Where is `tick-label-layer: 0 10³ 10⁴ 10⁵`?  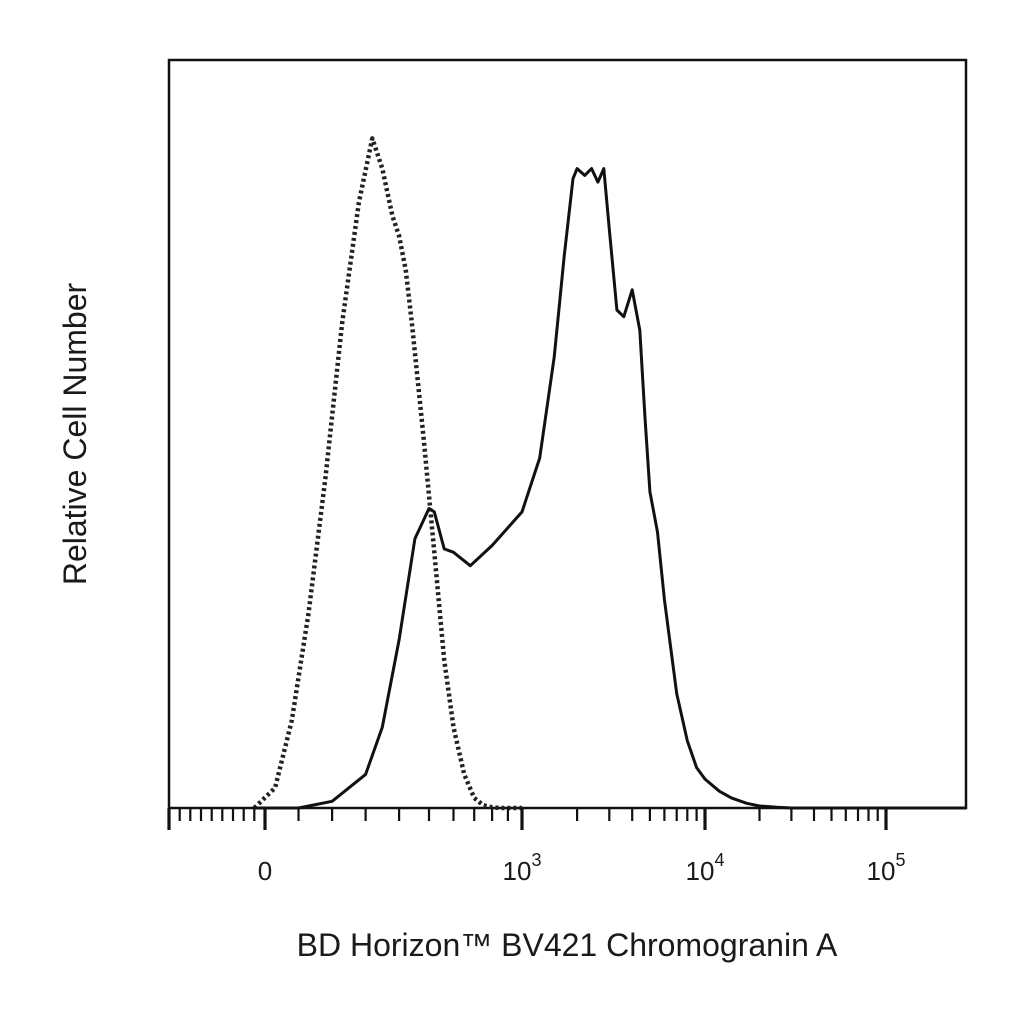
tick-label-layer: 0 10³ 10⁴ 10⁵ is located at coordinates (582, 868).